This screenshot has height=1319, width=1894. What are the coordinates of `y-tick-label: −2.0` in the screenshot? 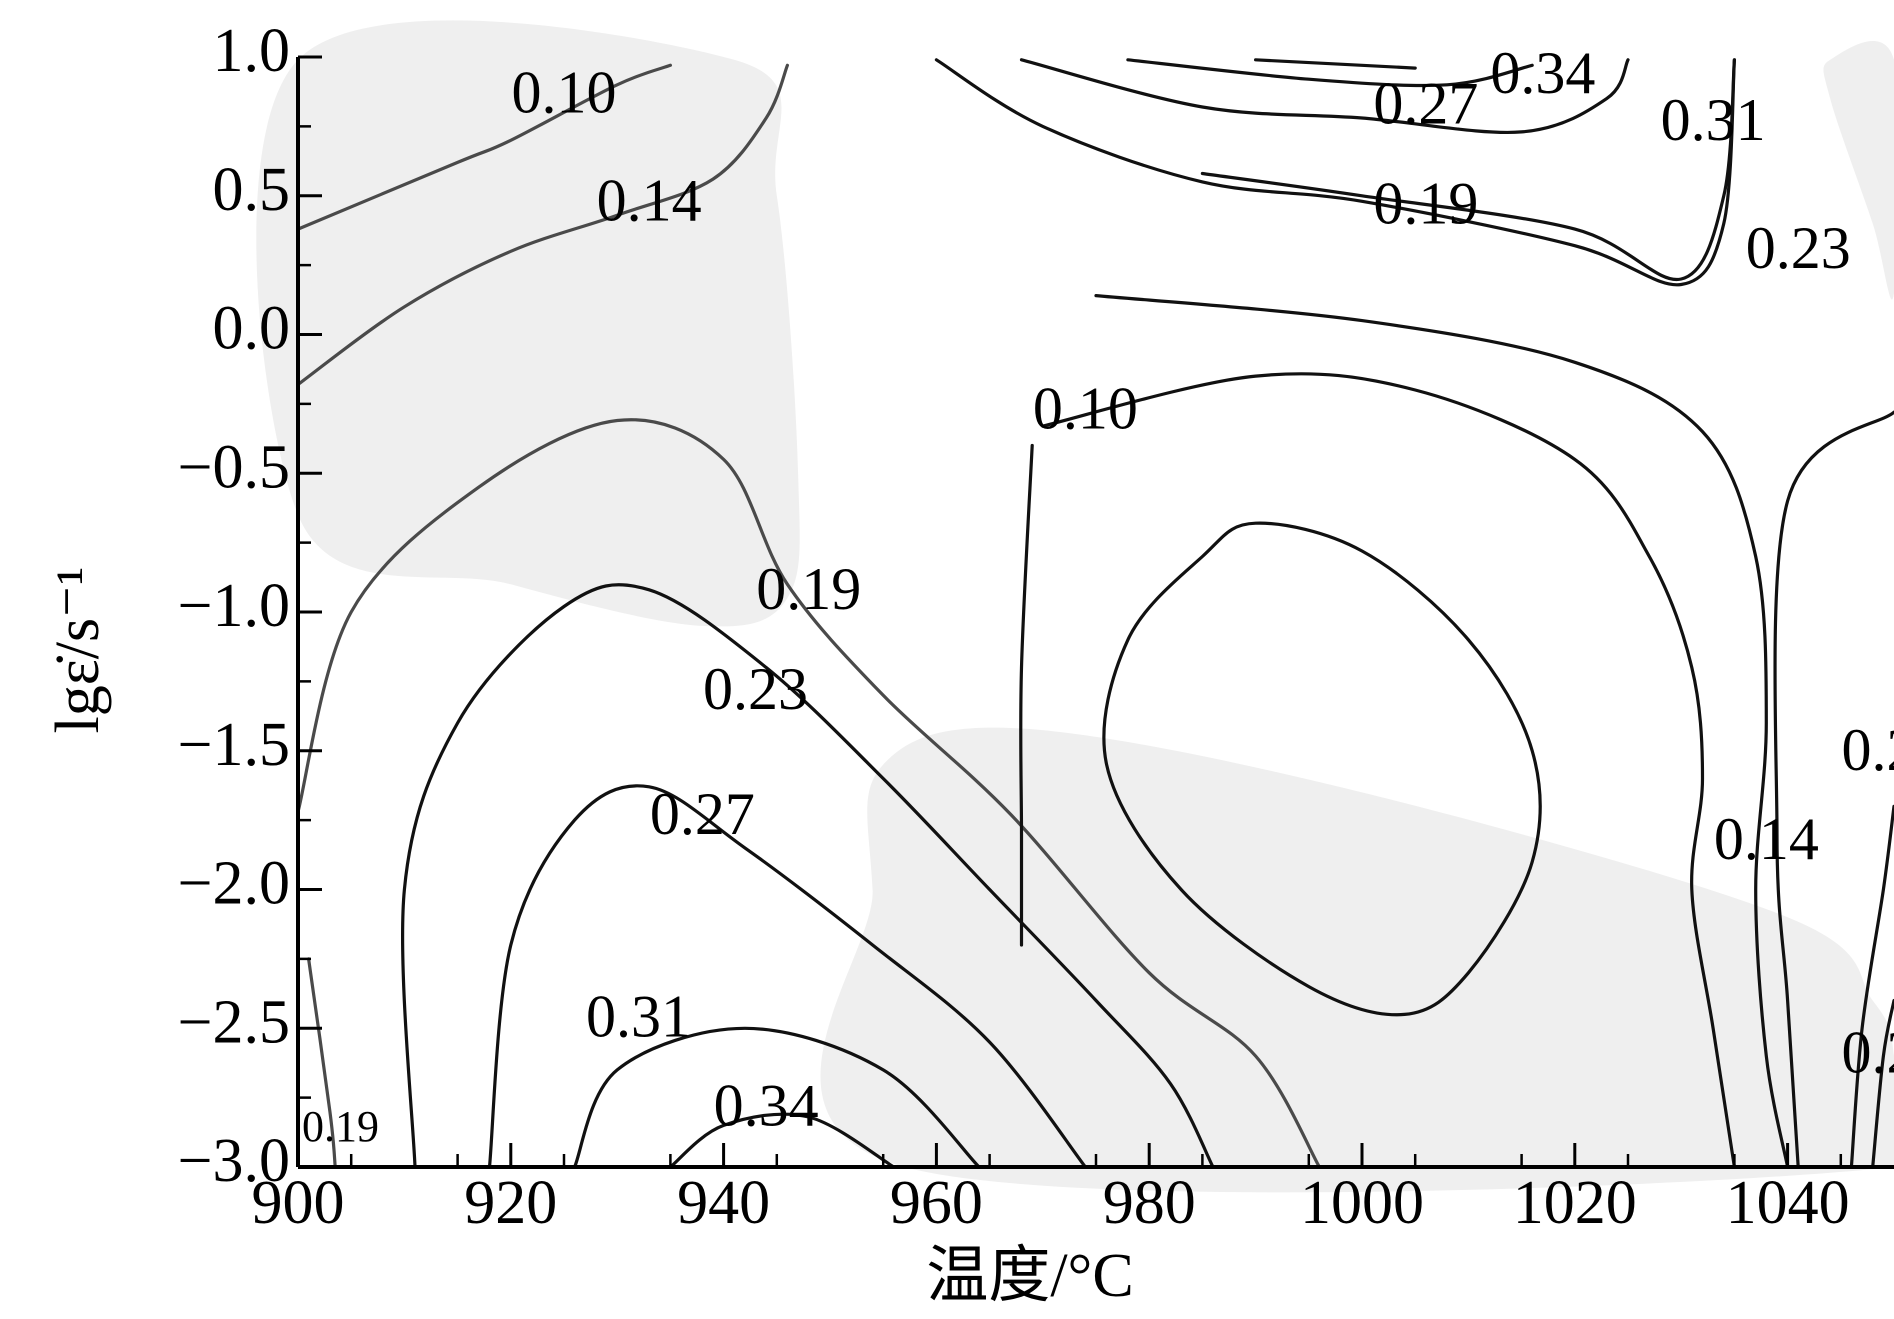 It's located at (234, 884).